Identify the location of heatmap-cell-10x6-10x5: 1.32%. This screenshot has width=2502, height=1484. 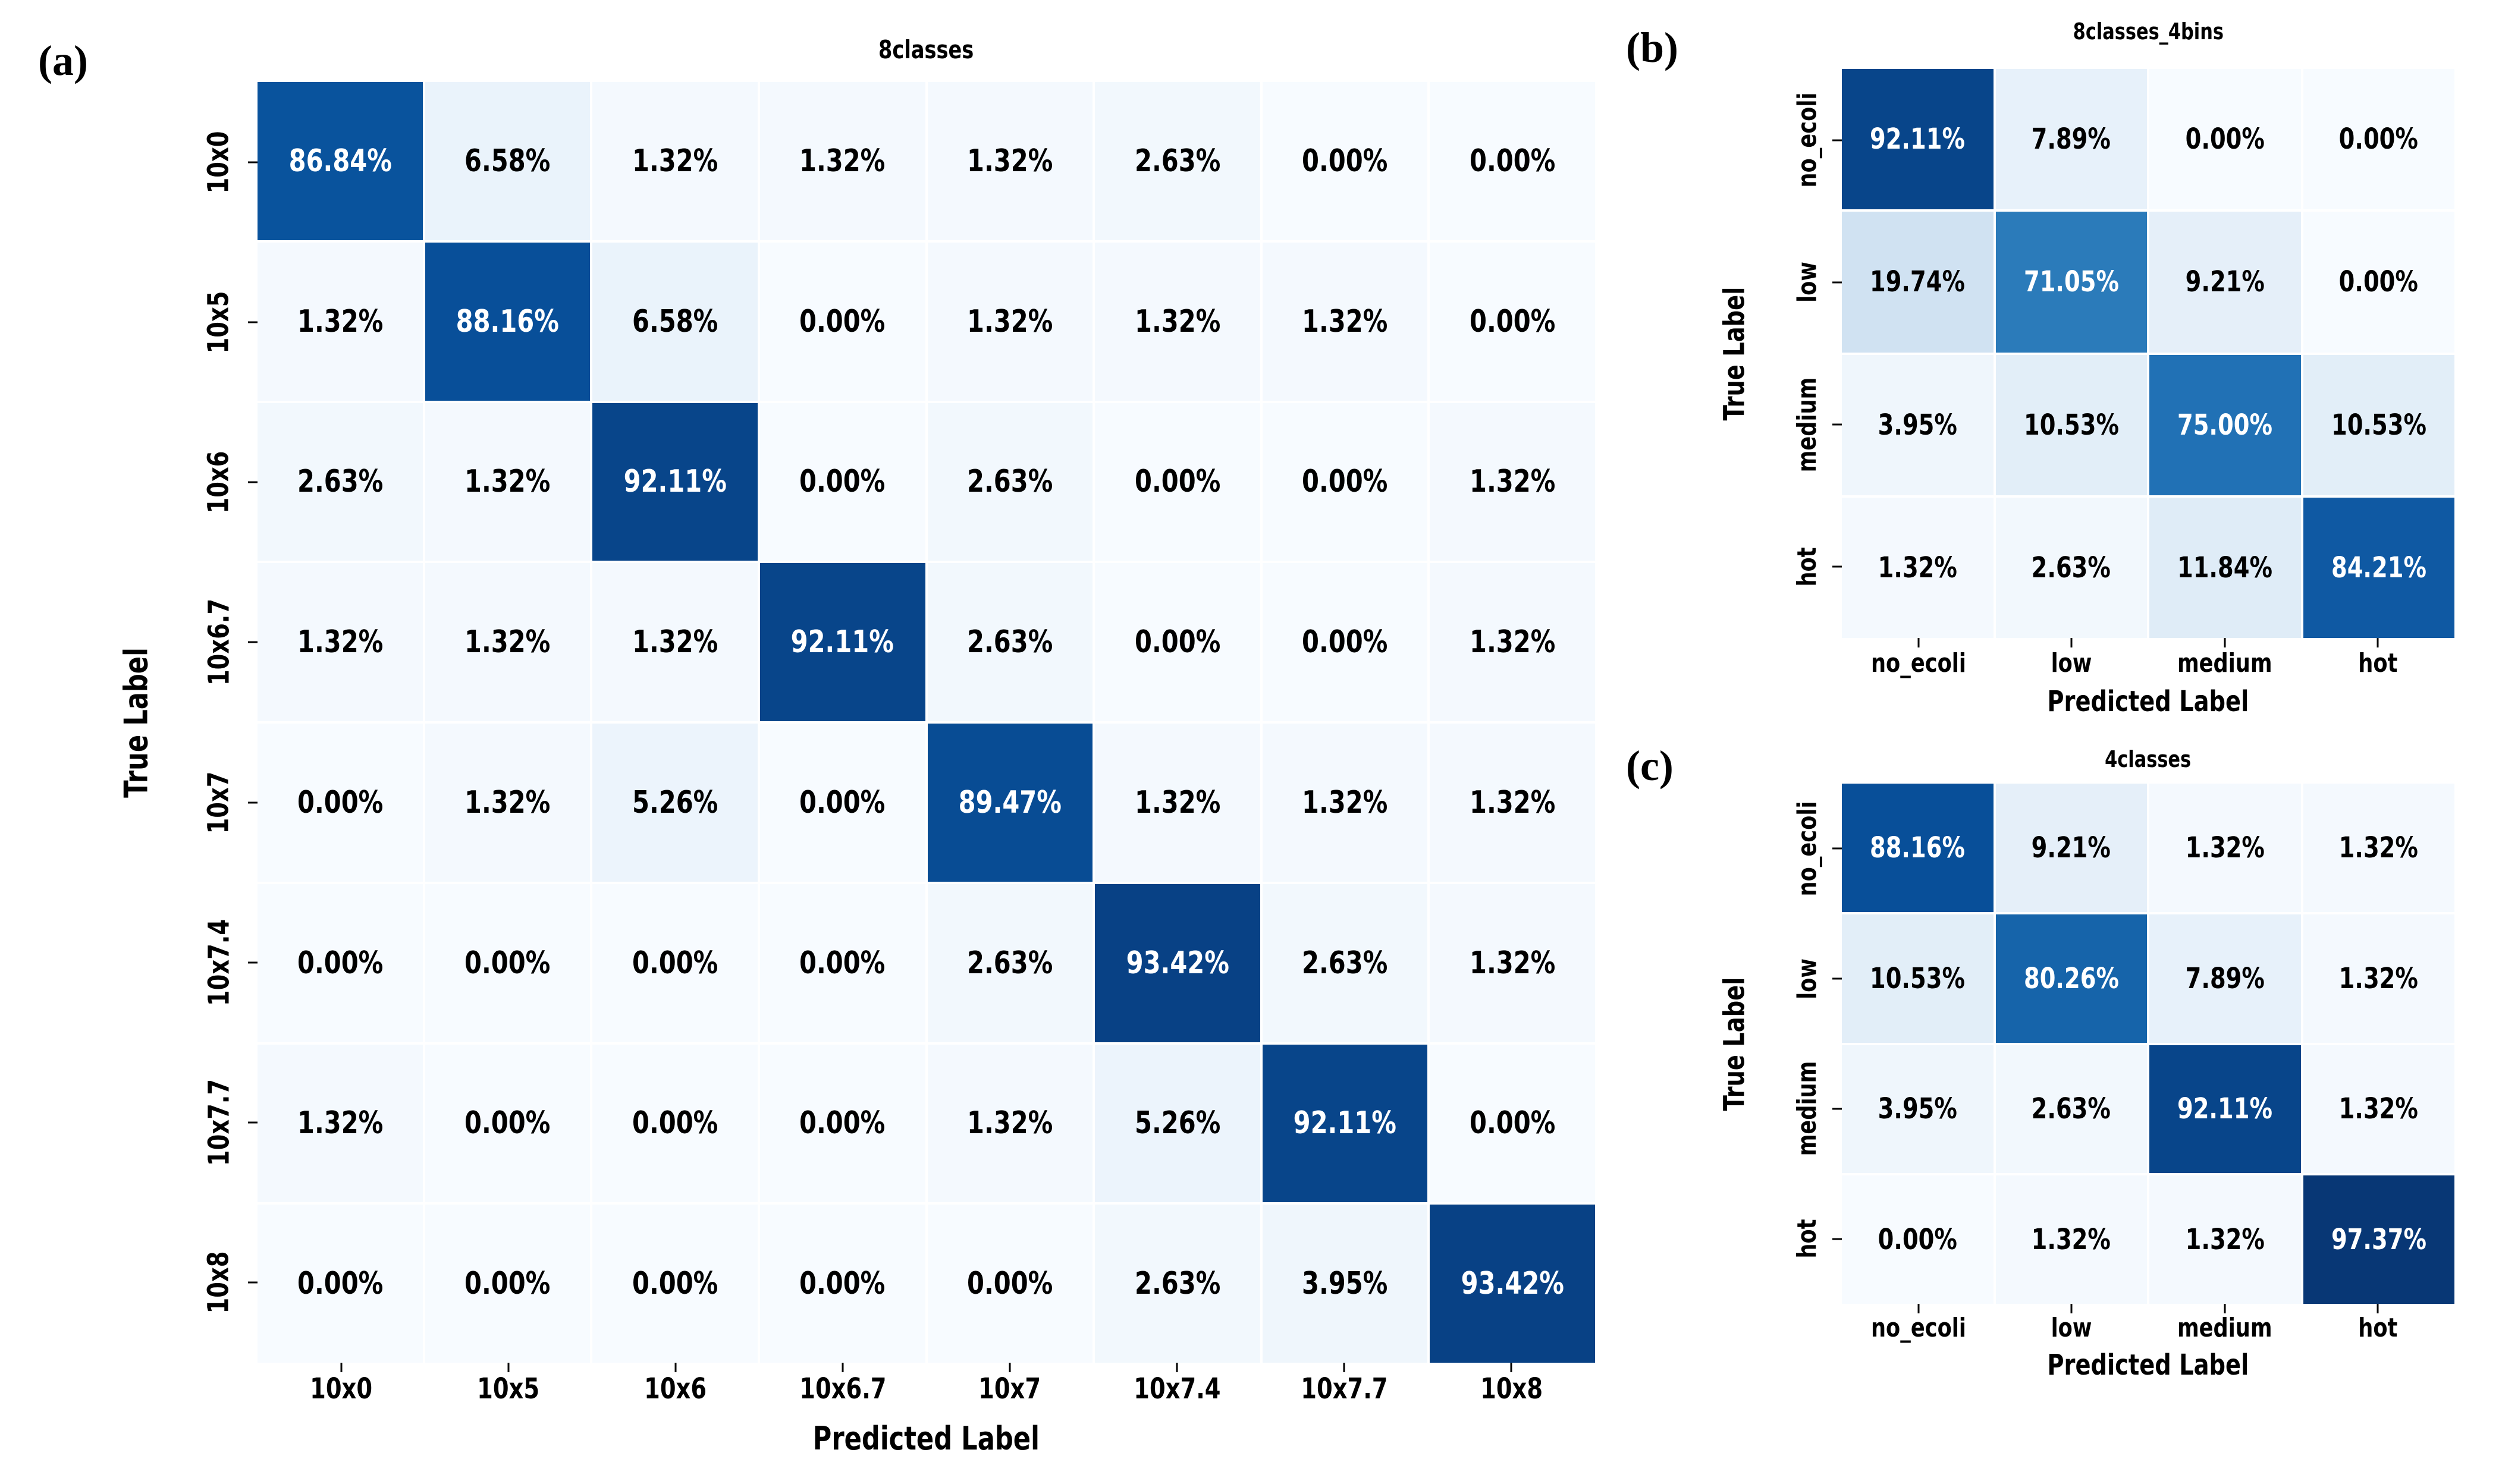
(508, 482).